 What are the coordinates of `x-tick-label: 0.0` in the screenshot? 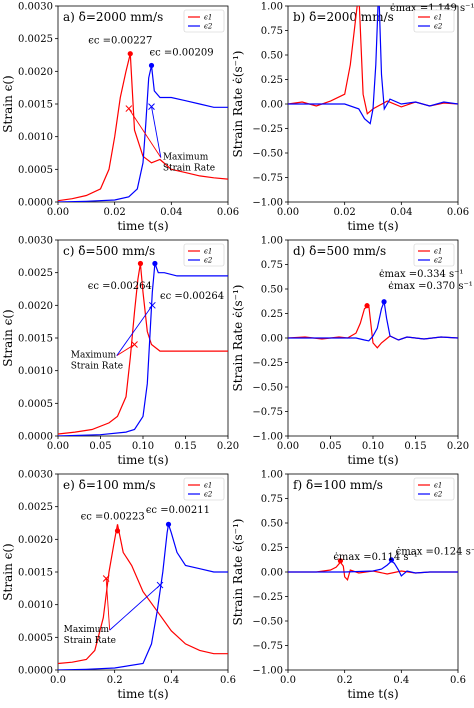 It's located at (288, 680).